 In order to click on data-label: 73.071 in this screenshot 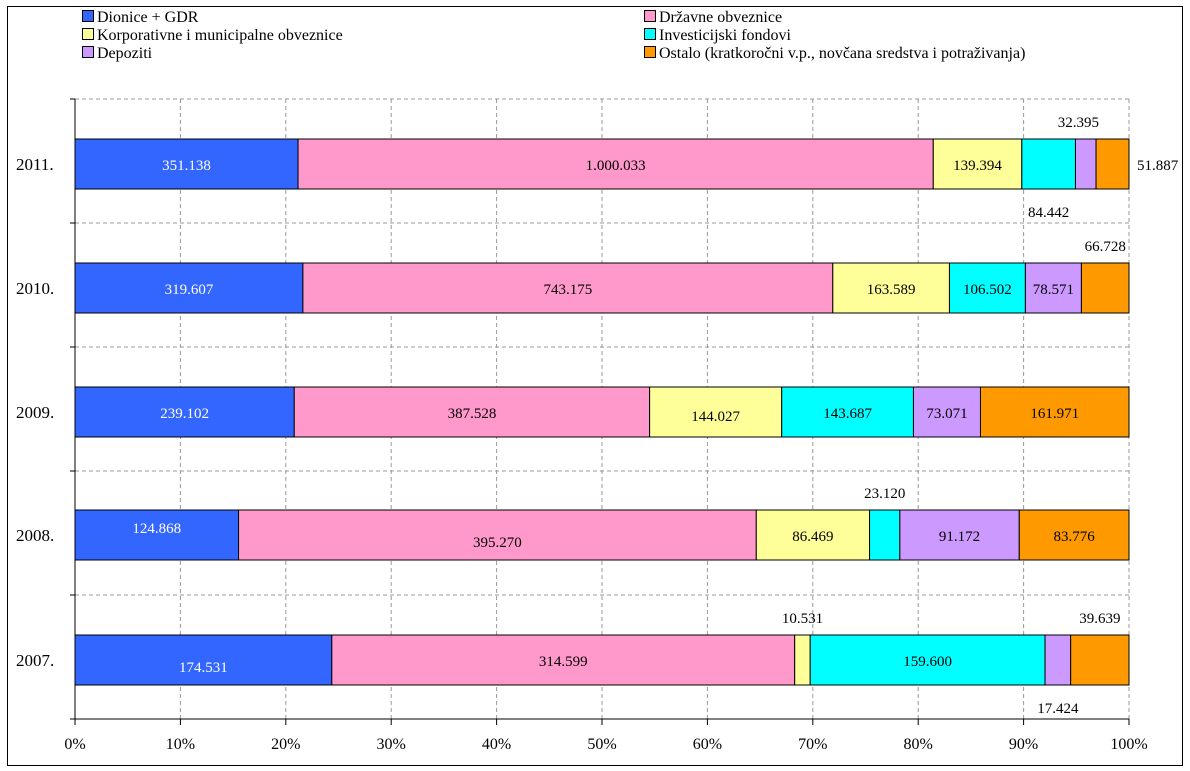, I will do `click(946, 414)`.